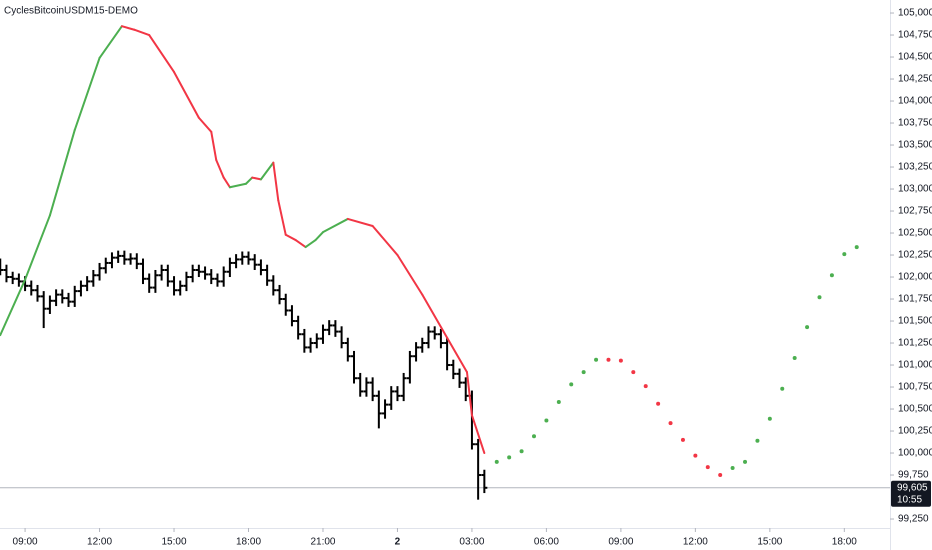 The width and height of the screenshot is (932, 550). What do you see at coordinates (913, 475) in the screenshot?
I see `y-tick-label: 99,750` at bounding box center [913, 475].